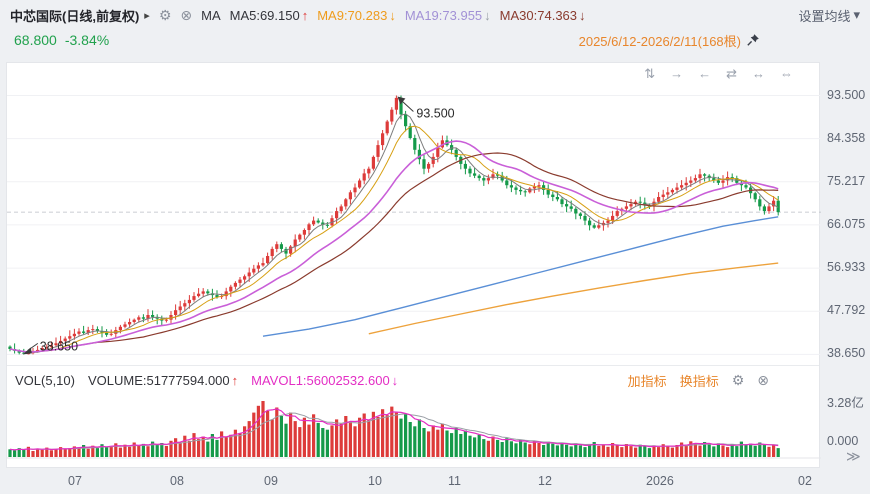 The width and height of the screenshot is (870, 494). Describe the element at coordinates (738, 380) in the screenshot. I see `volume-gear-icon: ⚙` at that location.